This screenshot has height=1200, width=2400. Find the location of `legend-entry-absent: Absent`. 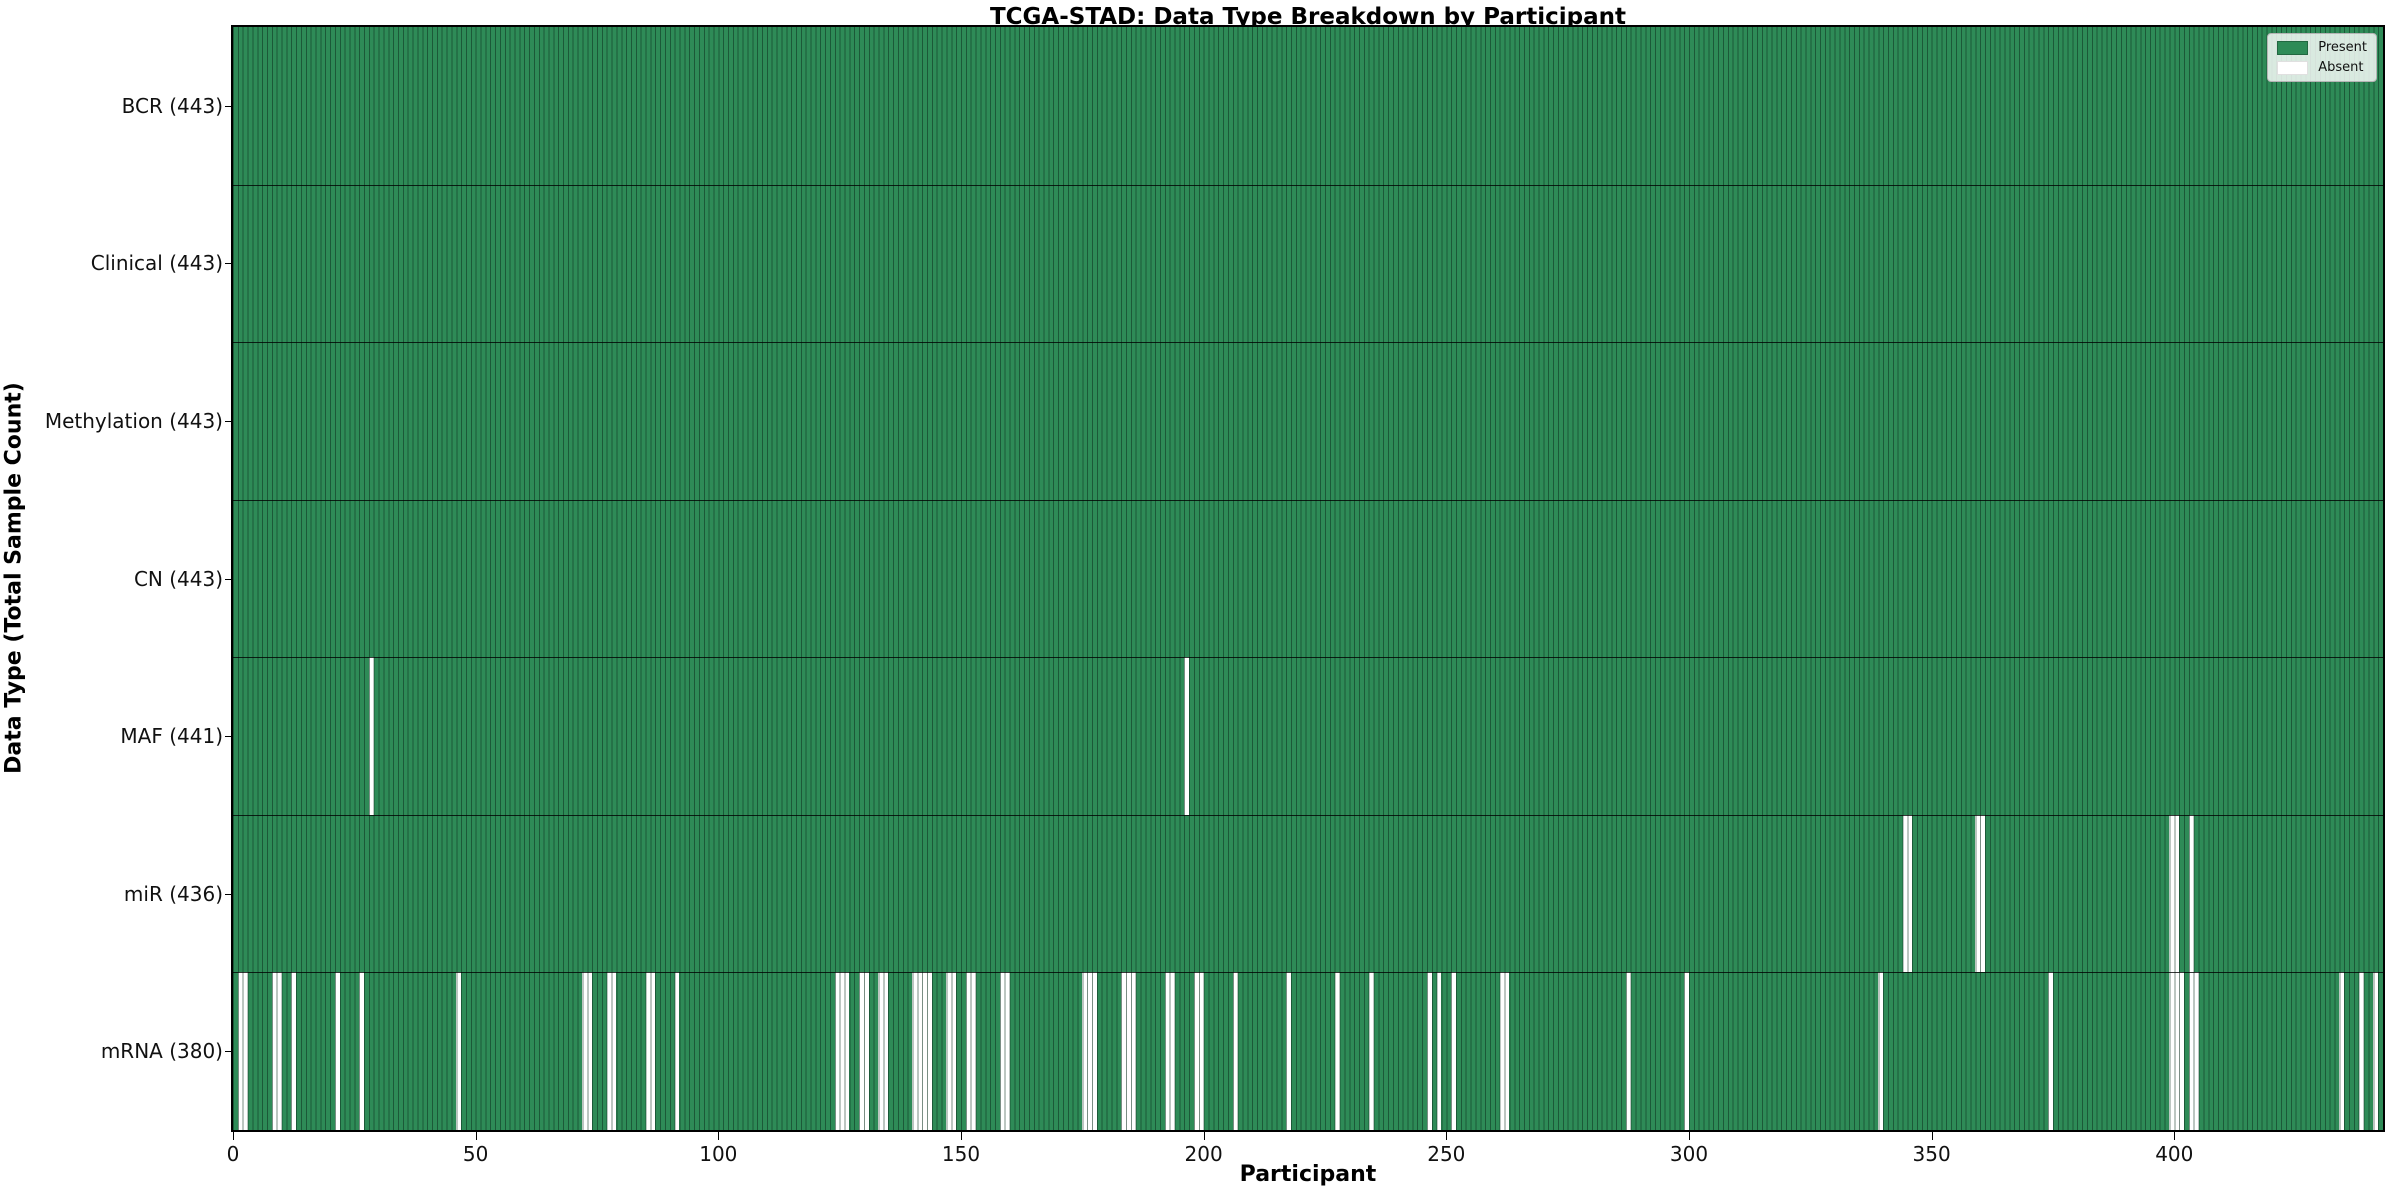

legend-entry-absent: Absent is located at coordinates (2322, 67).